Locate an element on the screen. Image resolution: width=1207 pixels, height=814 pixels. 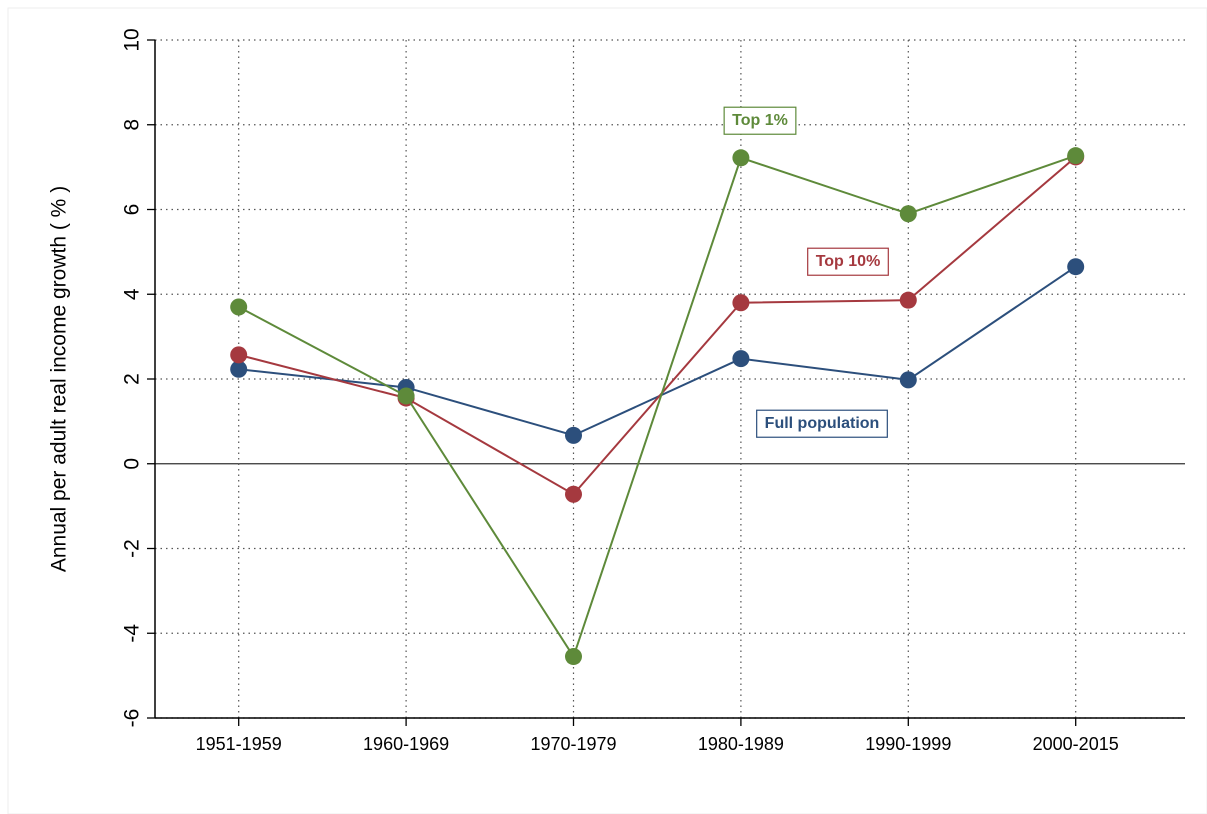
y-tick-label: -2 is located at coordinates (132, 548).